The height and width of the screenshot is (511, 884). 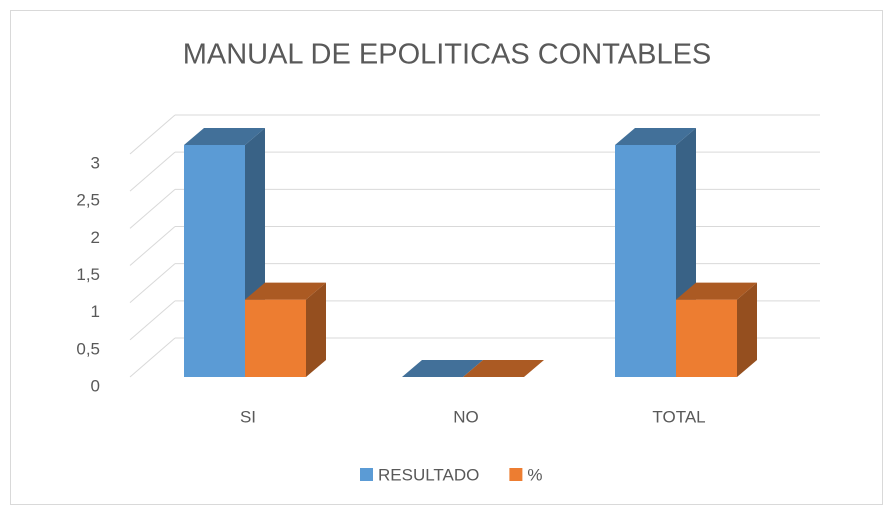 I want to click on y-tick-label: 1,5, so click(x=88, y=274).